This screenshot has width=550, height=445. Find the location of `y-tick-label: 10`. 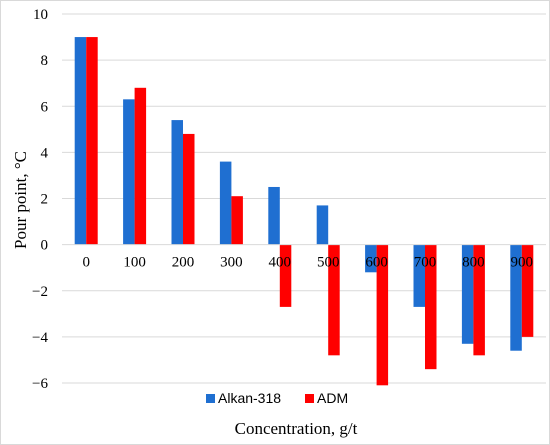

y-tick-label: 10 is located at coordinates (40, 15).